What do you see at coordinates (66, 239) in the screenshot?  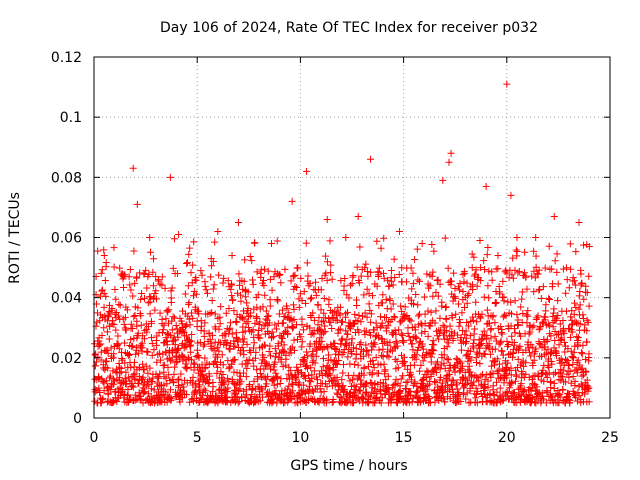 I see `y-tick-label: 0.06` at bounding box center [66, 239].